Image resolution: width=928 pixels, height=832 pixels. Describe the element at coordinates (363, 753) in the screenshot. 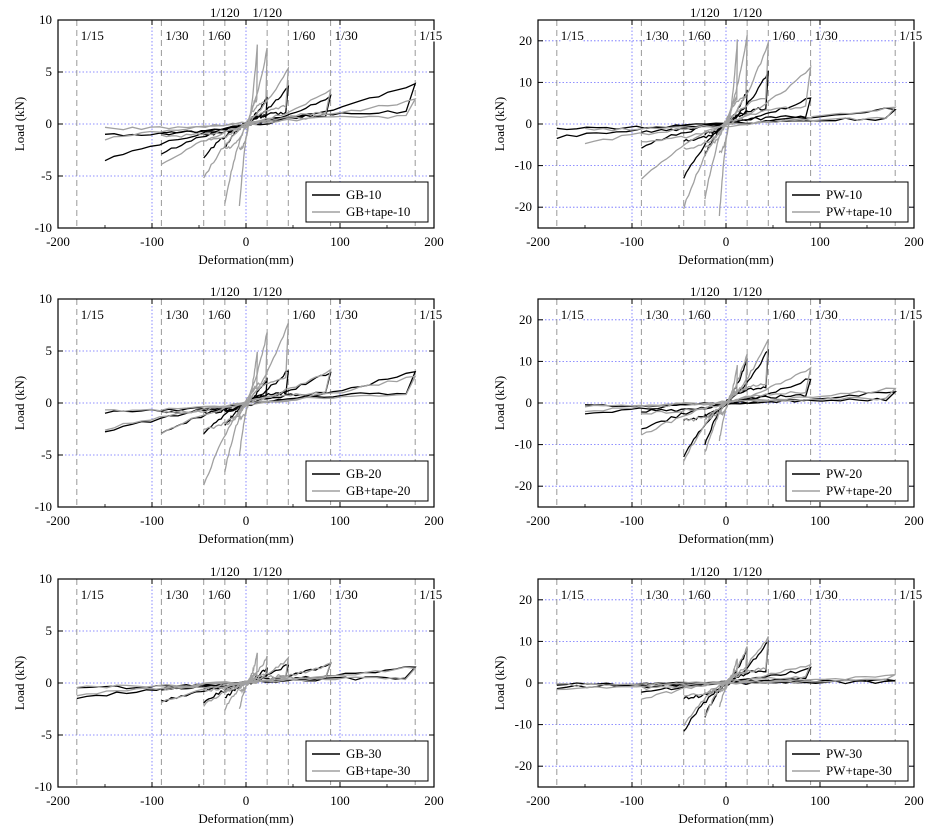

I see `legend-label: GB-30` at that location.